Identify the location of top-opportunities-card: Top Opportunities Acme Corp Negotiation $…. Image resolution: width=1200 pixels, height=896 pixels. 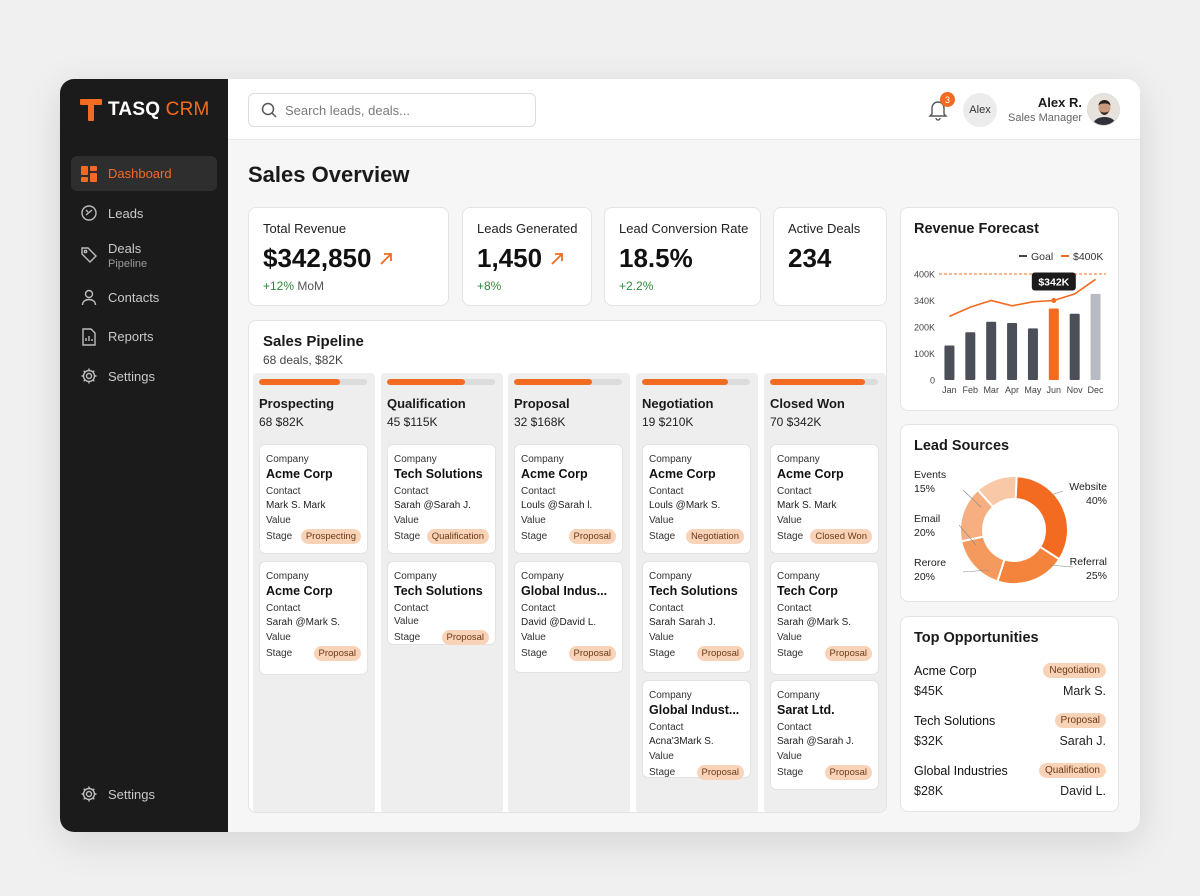
(1009, 714).